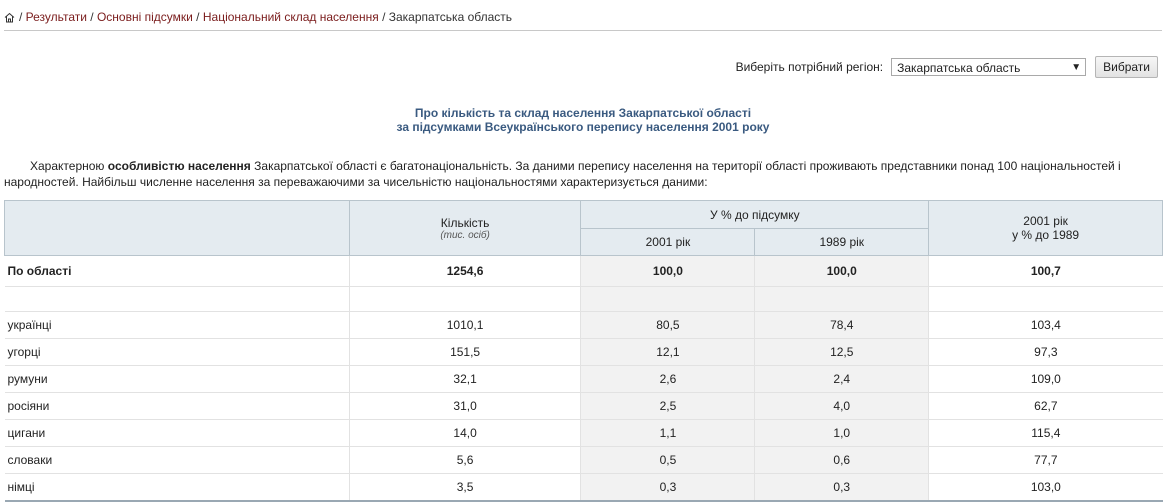 The width and height of the screenshot is (1166, 502). Describe the element at coordinates (842, 242) in the screenshot. I see `header-1989: 1989 рік` at that location.